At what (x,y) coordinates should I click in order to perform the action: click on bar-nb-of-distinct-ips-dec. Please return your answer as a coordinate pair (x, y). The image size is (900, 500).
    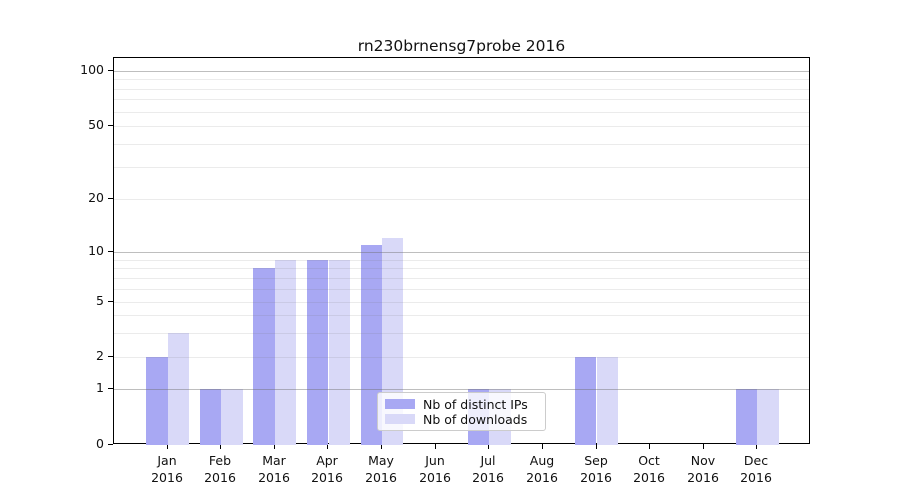
    Looking at the image, I should click on (746, 417).